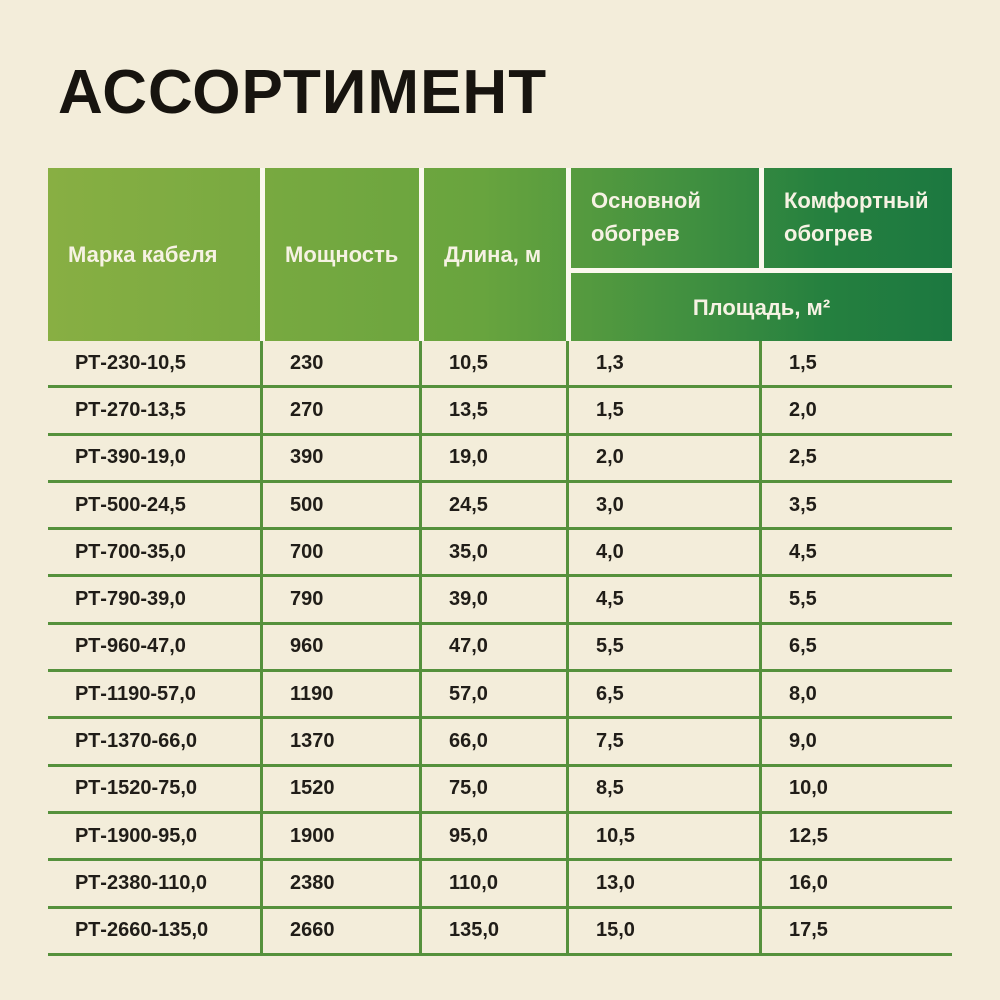 The image size is (1000, 1000). Describe the element at coordinates (492, 554) in the screenshot. I see `cell-length: 35,0` at that location.